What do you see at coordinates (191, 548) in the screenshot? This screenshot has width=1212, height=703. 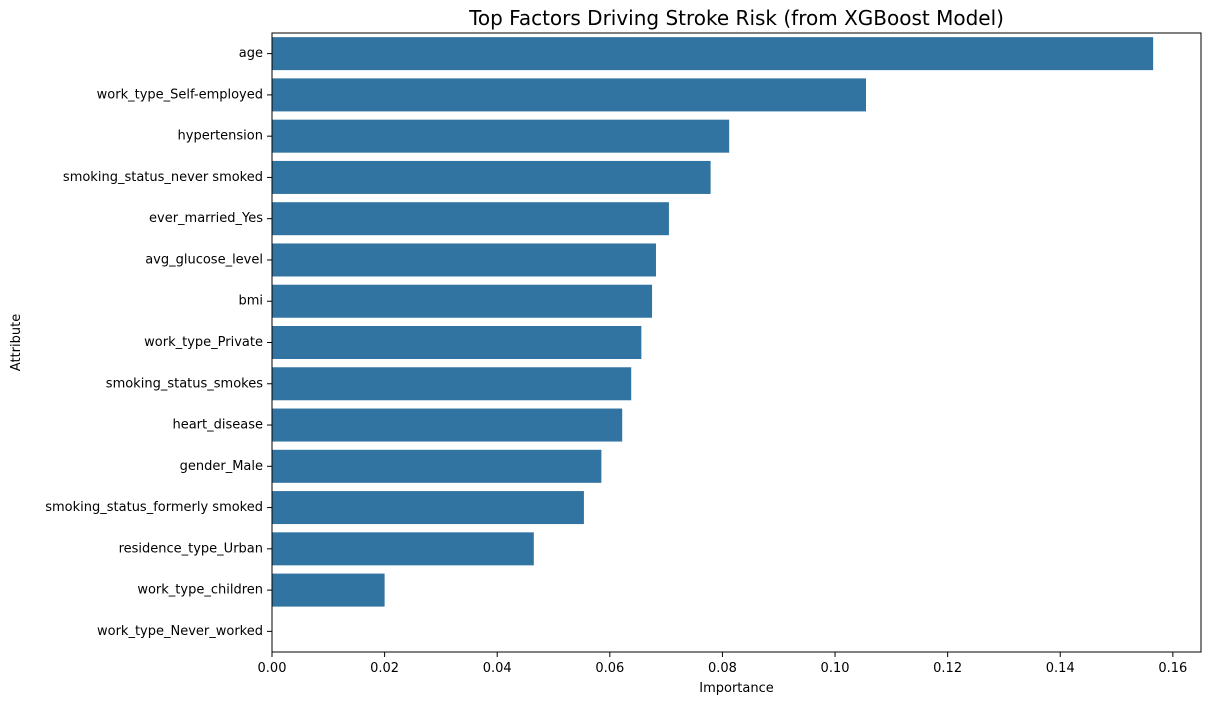 I see `y-tick-label: residence_type_Urban` at bounding box center [191, 548].